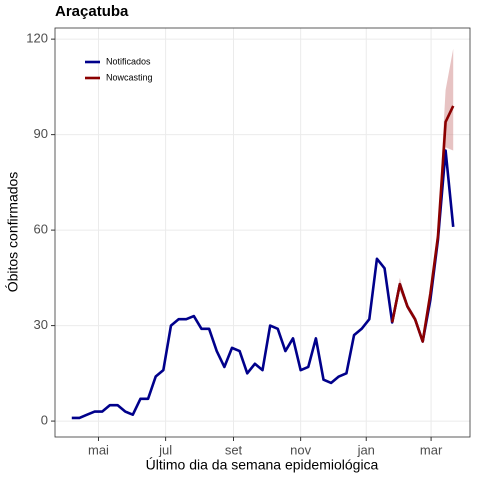 Image resolution: width=480 pixels, height=480 pixels. What do you see at coordinates (41, 229) in the screenshot?
I see `y-tick-label: 60` at bounding box center [41, 229].